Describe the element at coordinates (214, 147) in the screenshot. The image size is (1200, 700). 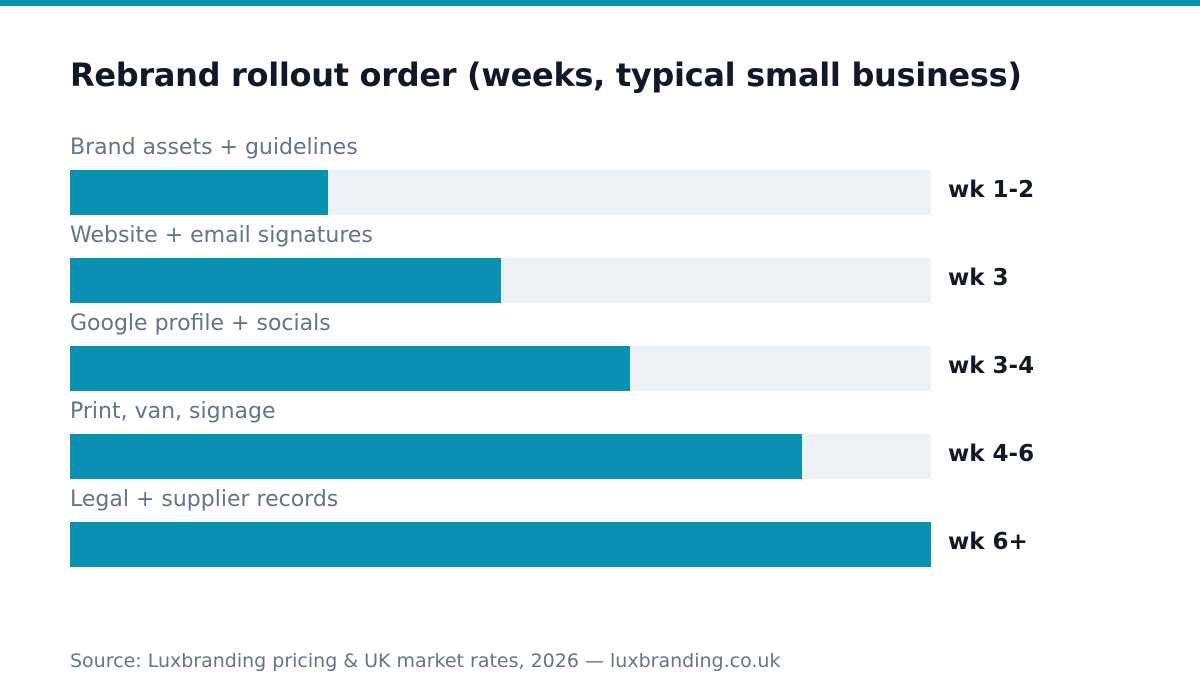
I see `bar-label-1: Brand assets + guidelines` at that location.